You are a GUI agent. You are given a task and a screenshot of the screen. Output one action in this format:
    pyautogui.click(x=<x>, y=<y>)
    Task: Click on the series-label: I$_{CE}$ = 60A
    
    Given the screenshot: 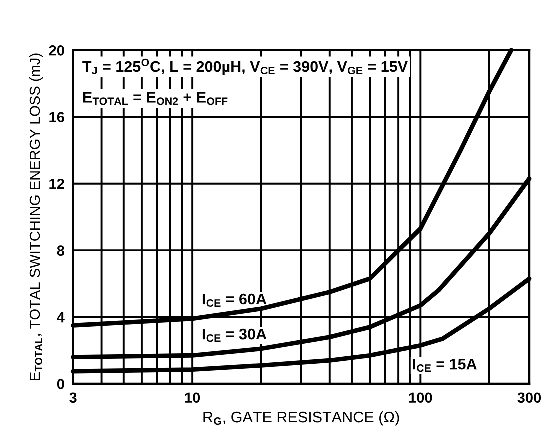 What is the action you would take?
    pyautogui.click(x=234, y=301)
    